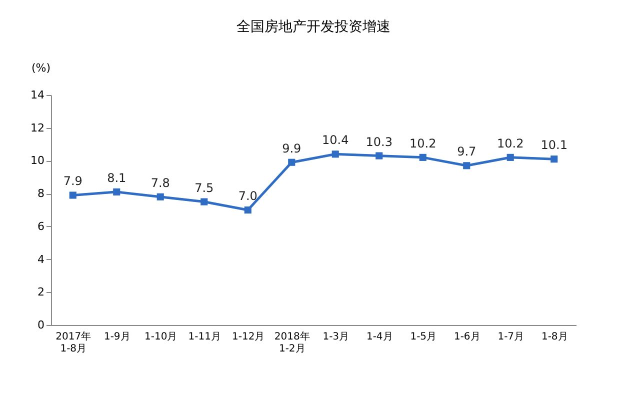  I want to click on y-tick-label: 6, so click(41, 226).